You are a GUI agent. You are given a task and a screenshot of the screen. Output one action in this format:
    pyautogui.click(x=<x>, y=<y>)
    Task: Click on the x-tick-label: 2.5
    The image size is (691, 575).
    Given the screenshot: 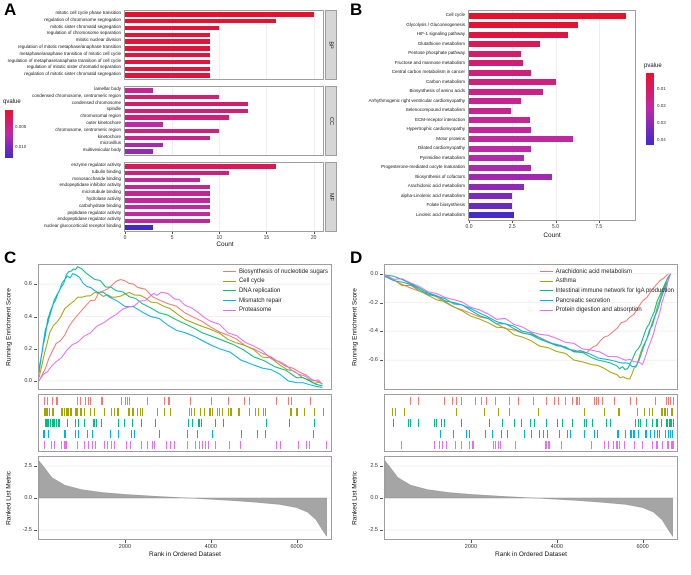 What is the action you would take?
    pyautogui.click(x=512, y=227)
    